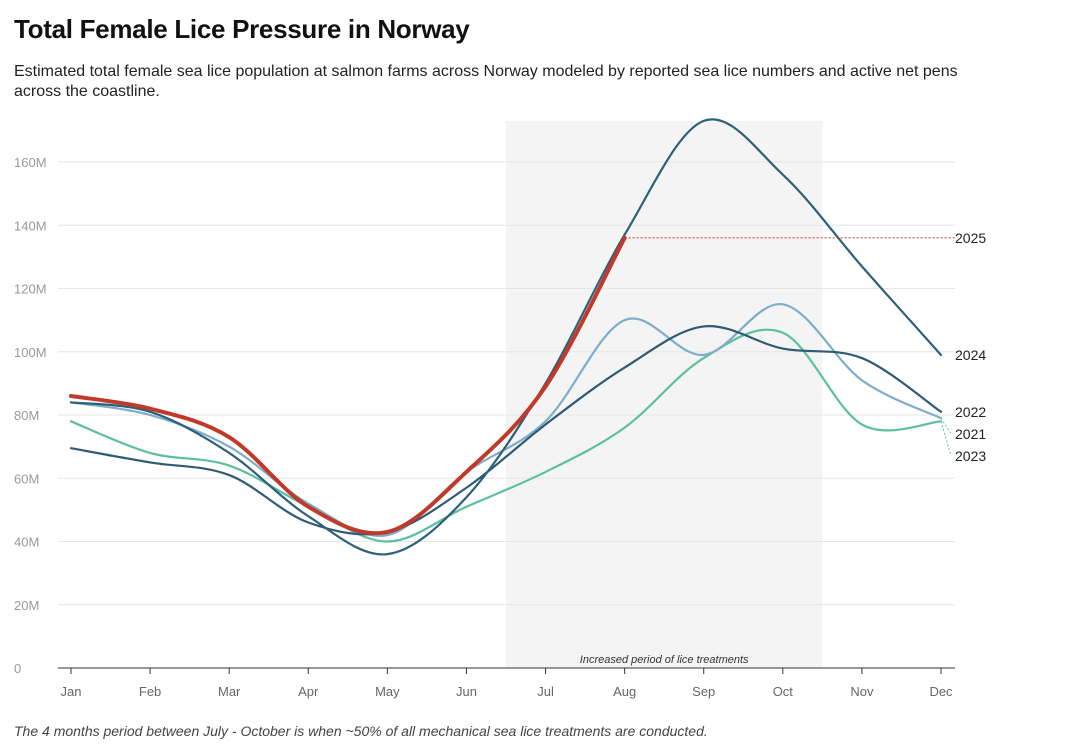 The width and height of the screenshot is (1068, 747). What do you see at coordinates (30, 352) in the screenshot?
I see `y-tick-label: 100M` at bounding box center [30, 352].